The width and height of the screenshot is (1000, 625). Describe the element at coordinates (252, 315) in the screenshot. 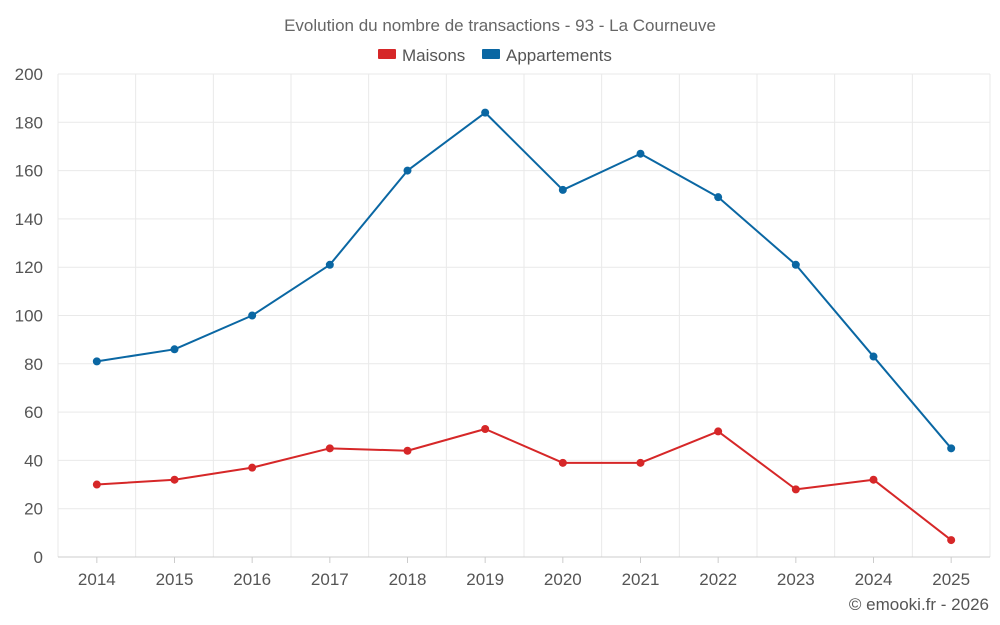

I see `data-point-appartements-2016` at that location.